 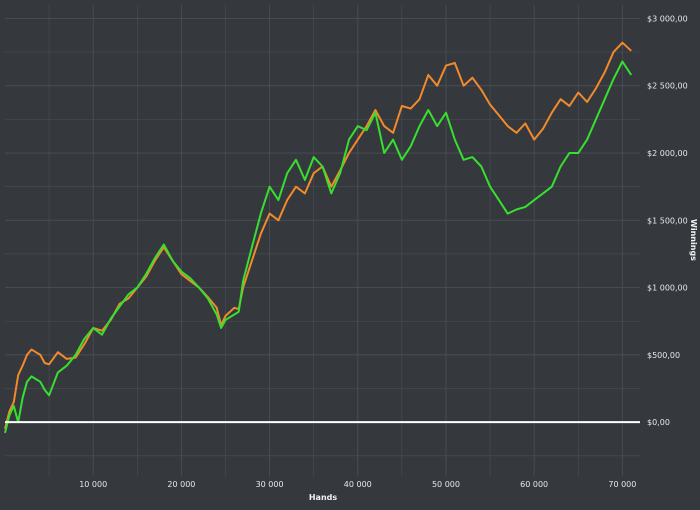 I want to click on x-axis-title: Hands, so click(x=323, y=497).